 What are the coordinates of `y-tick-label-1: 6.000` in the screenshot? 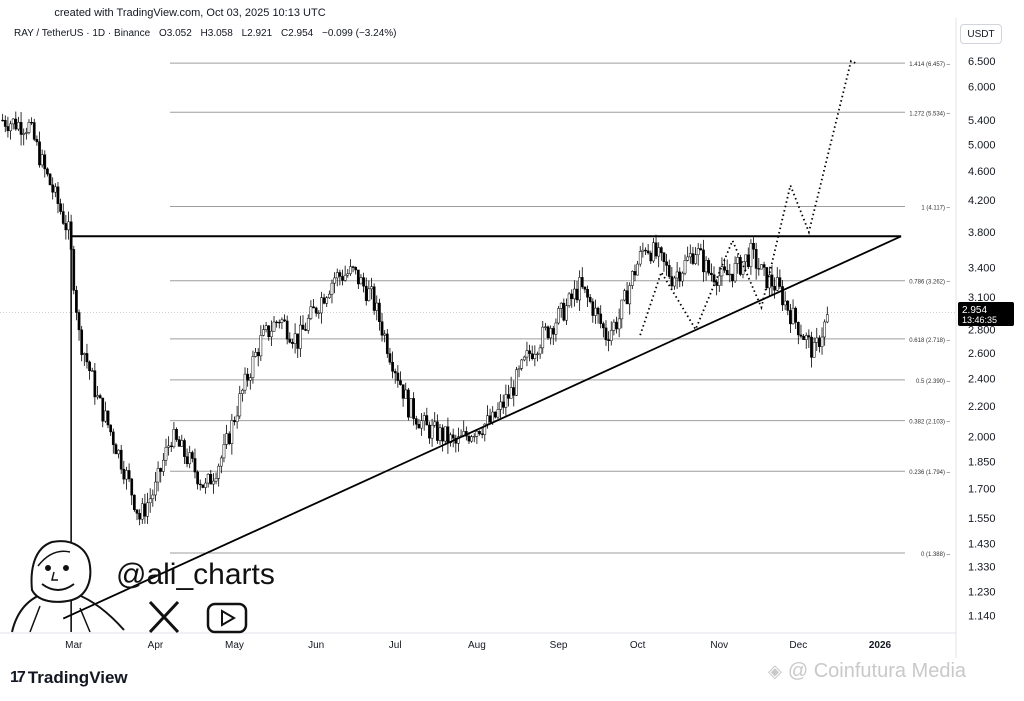 It's located at (982, 88).